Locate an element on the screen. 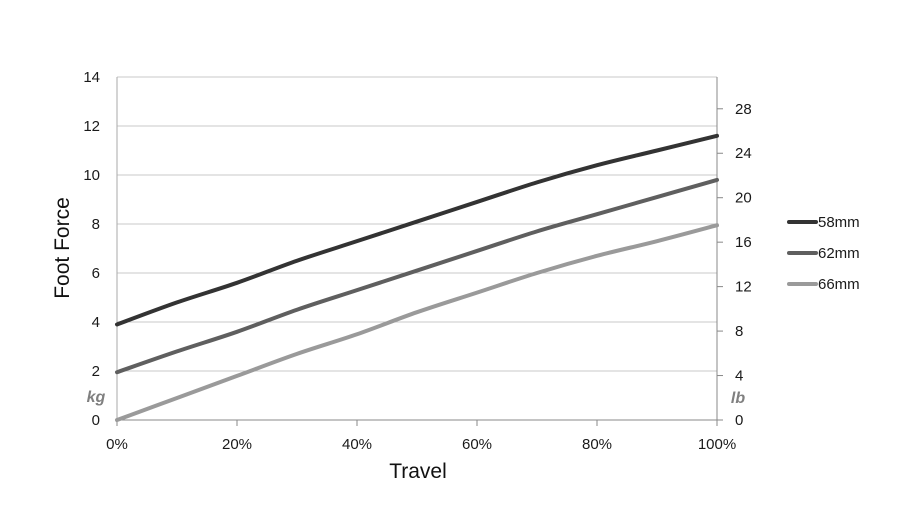 This screenshot has height=520, width=924. x-axis-title: Travel is located at coordinates (418, 471).